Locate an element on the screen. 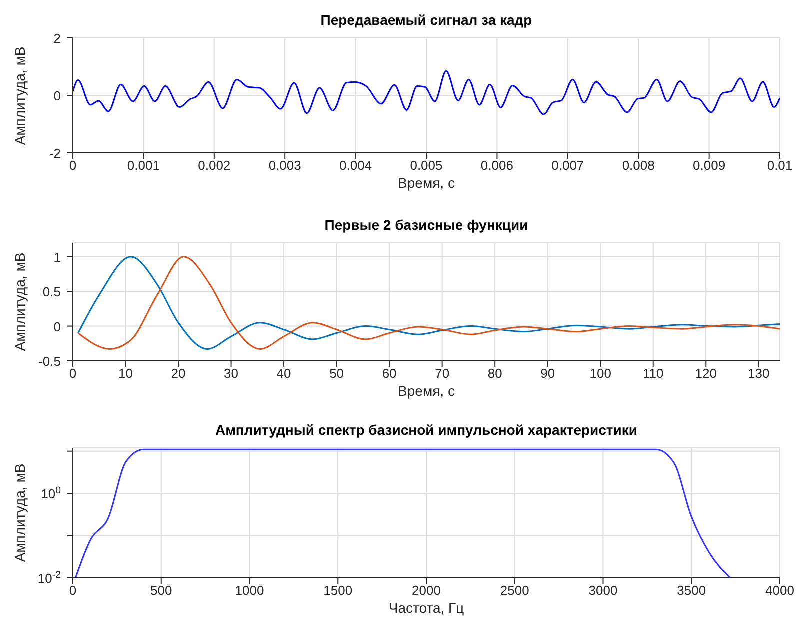 This screenshot has width=803, height=619. x-tick-label: 0.001 is located at coordinates (143, 166).